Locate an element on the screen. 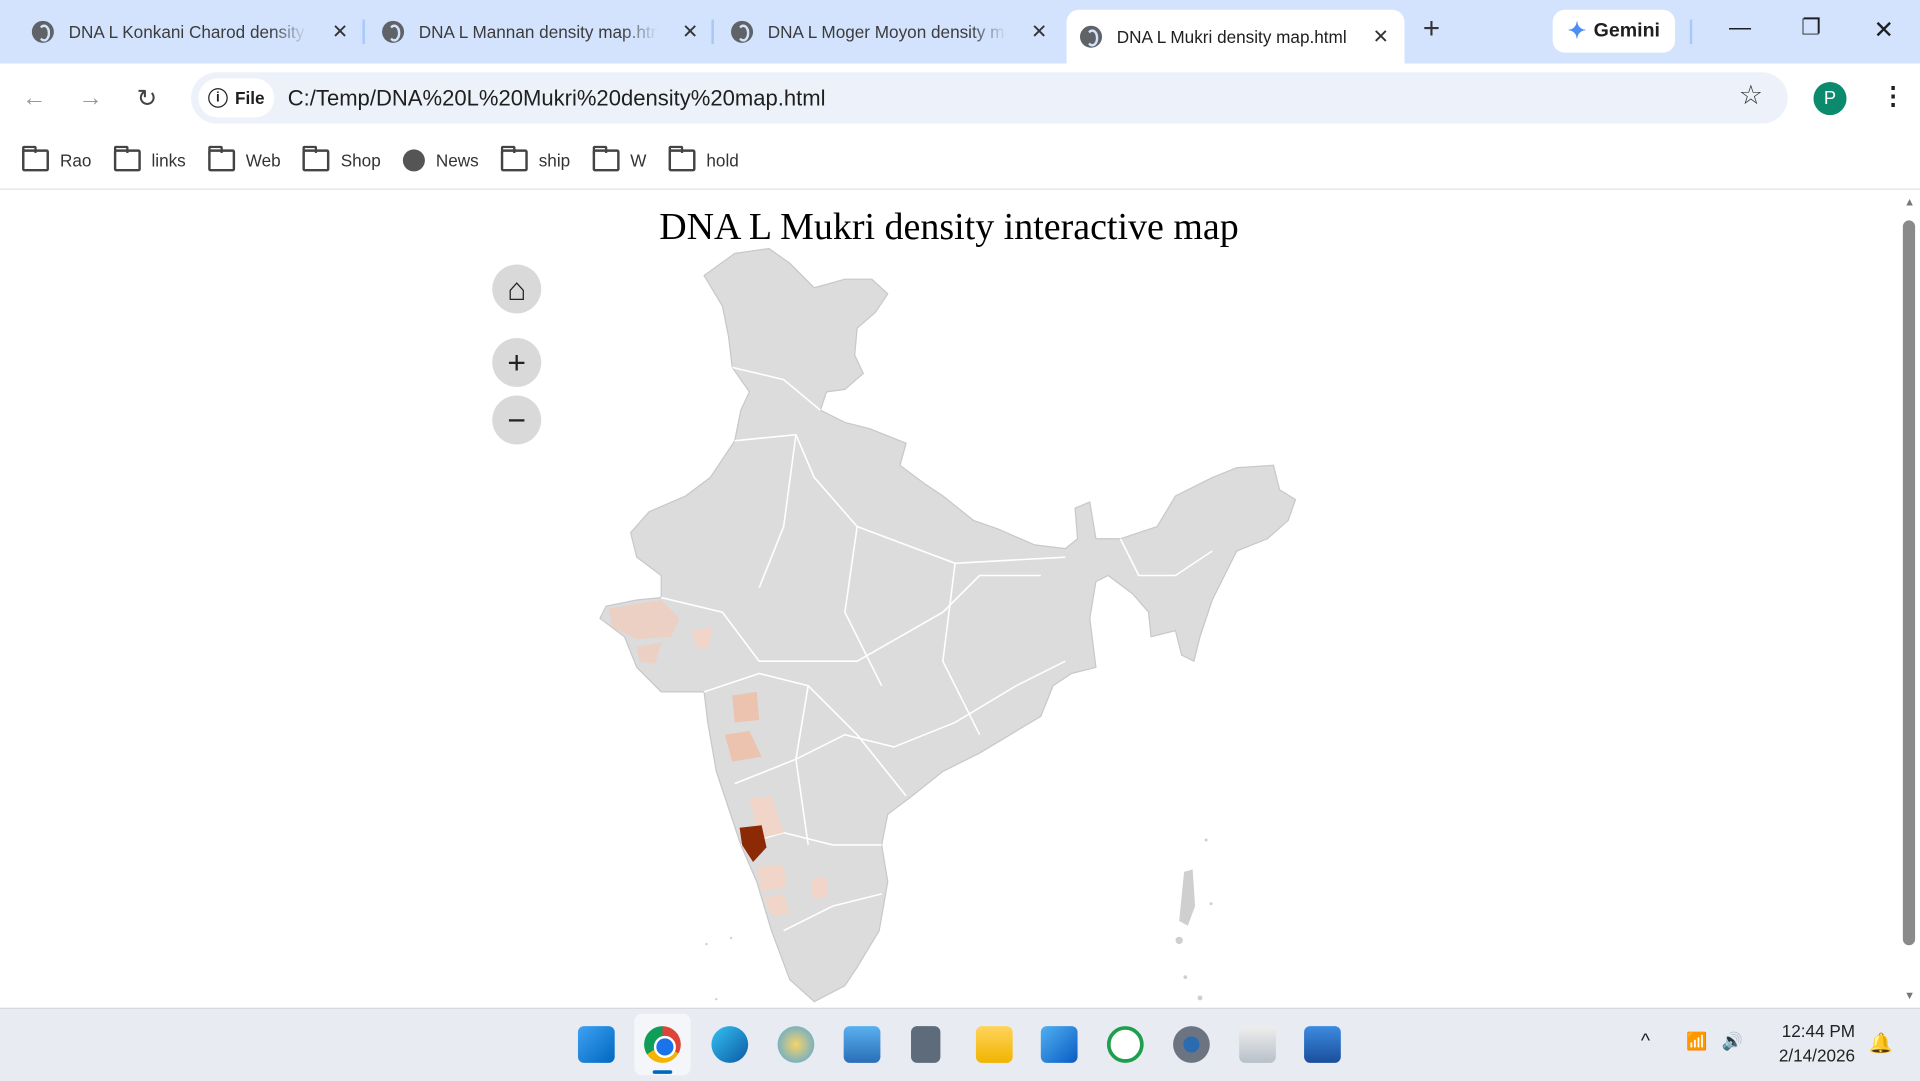 The image size is (1920, 1081). windows-taskbar: ^ 📶 🔊 12:44 PM 2/14/2026 🔔 is located at coordinates (960, 1044).